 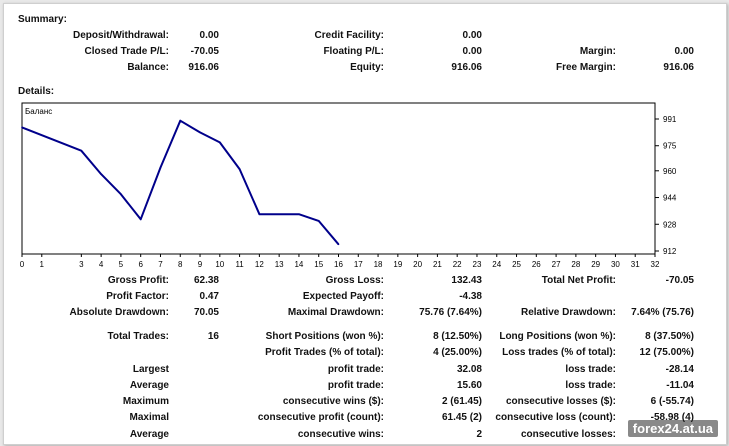 I want to click on x-tick-label: 13, so click(x=279, y=264).